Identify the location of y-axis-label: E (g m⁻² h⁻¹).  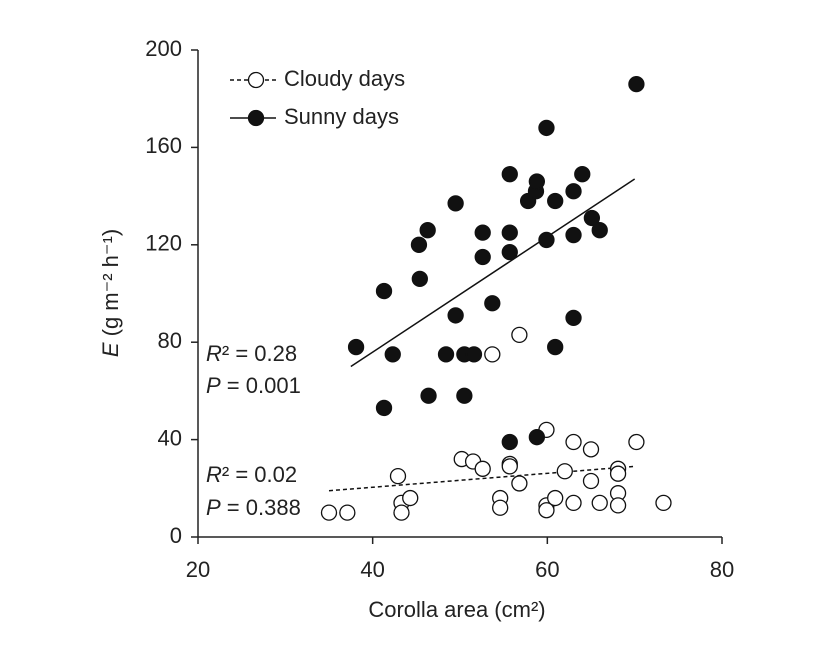
(110, 293).